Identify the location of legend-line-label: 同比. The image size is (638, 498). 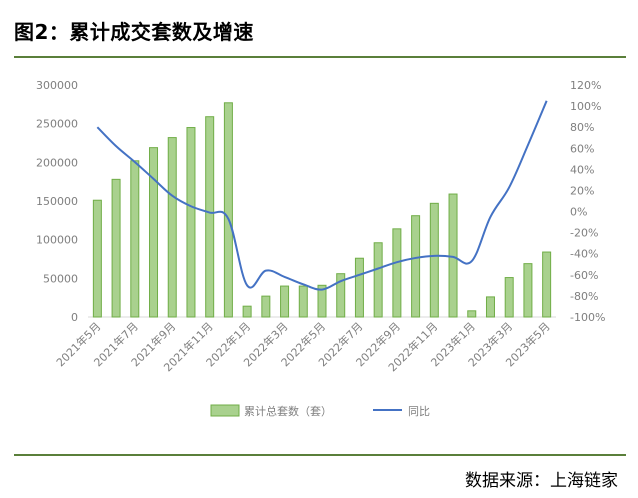
(419, 411).